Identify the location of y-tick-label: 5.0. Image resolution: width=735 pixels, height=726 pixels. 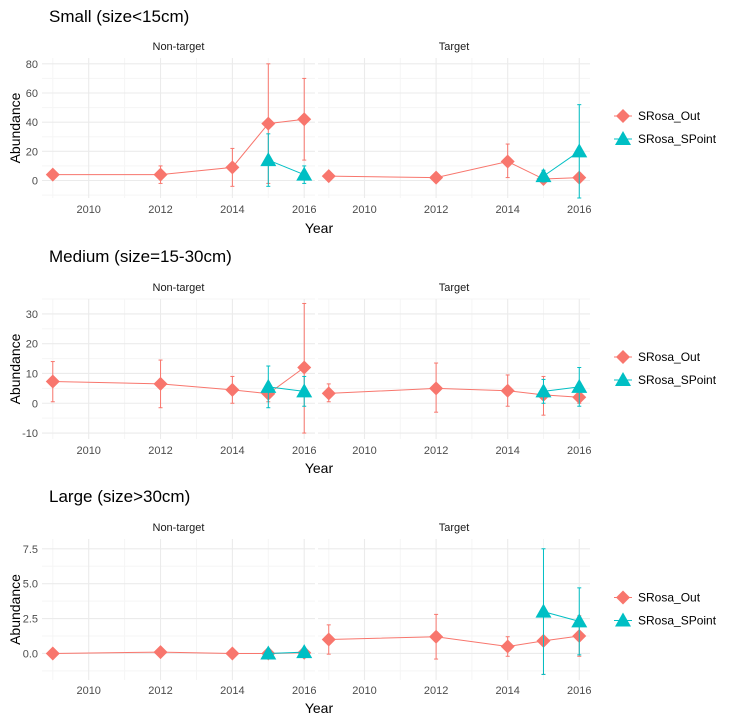
(30, 585).